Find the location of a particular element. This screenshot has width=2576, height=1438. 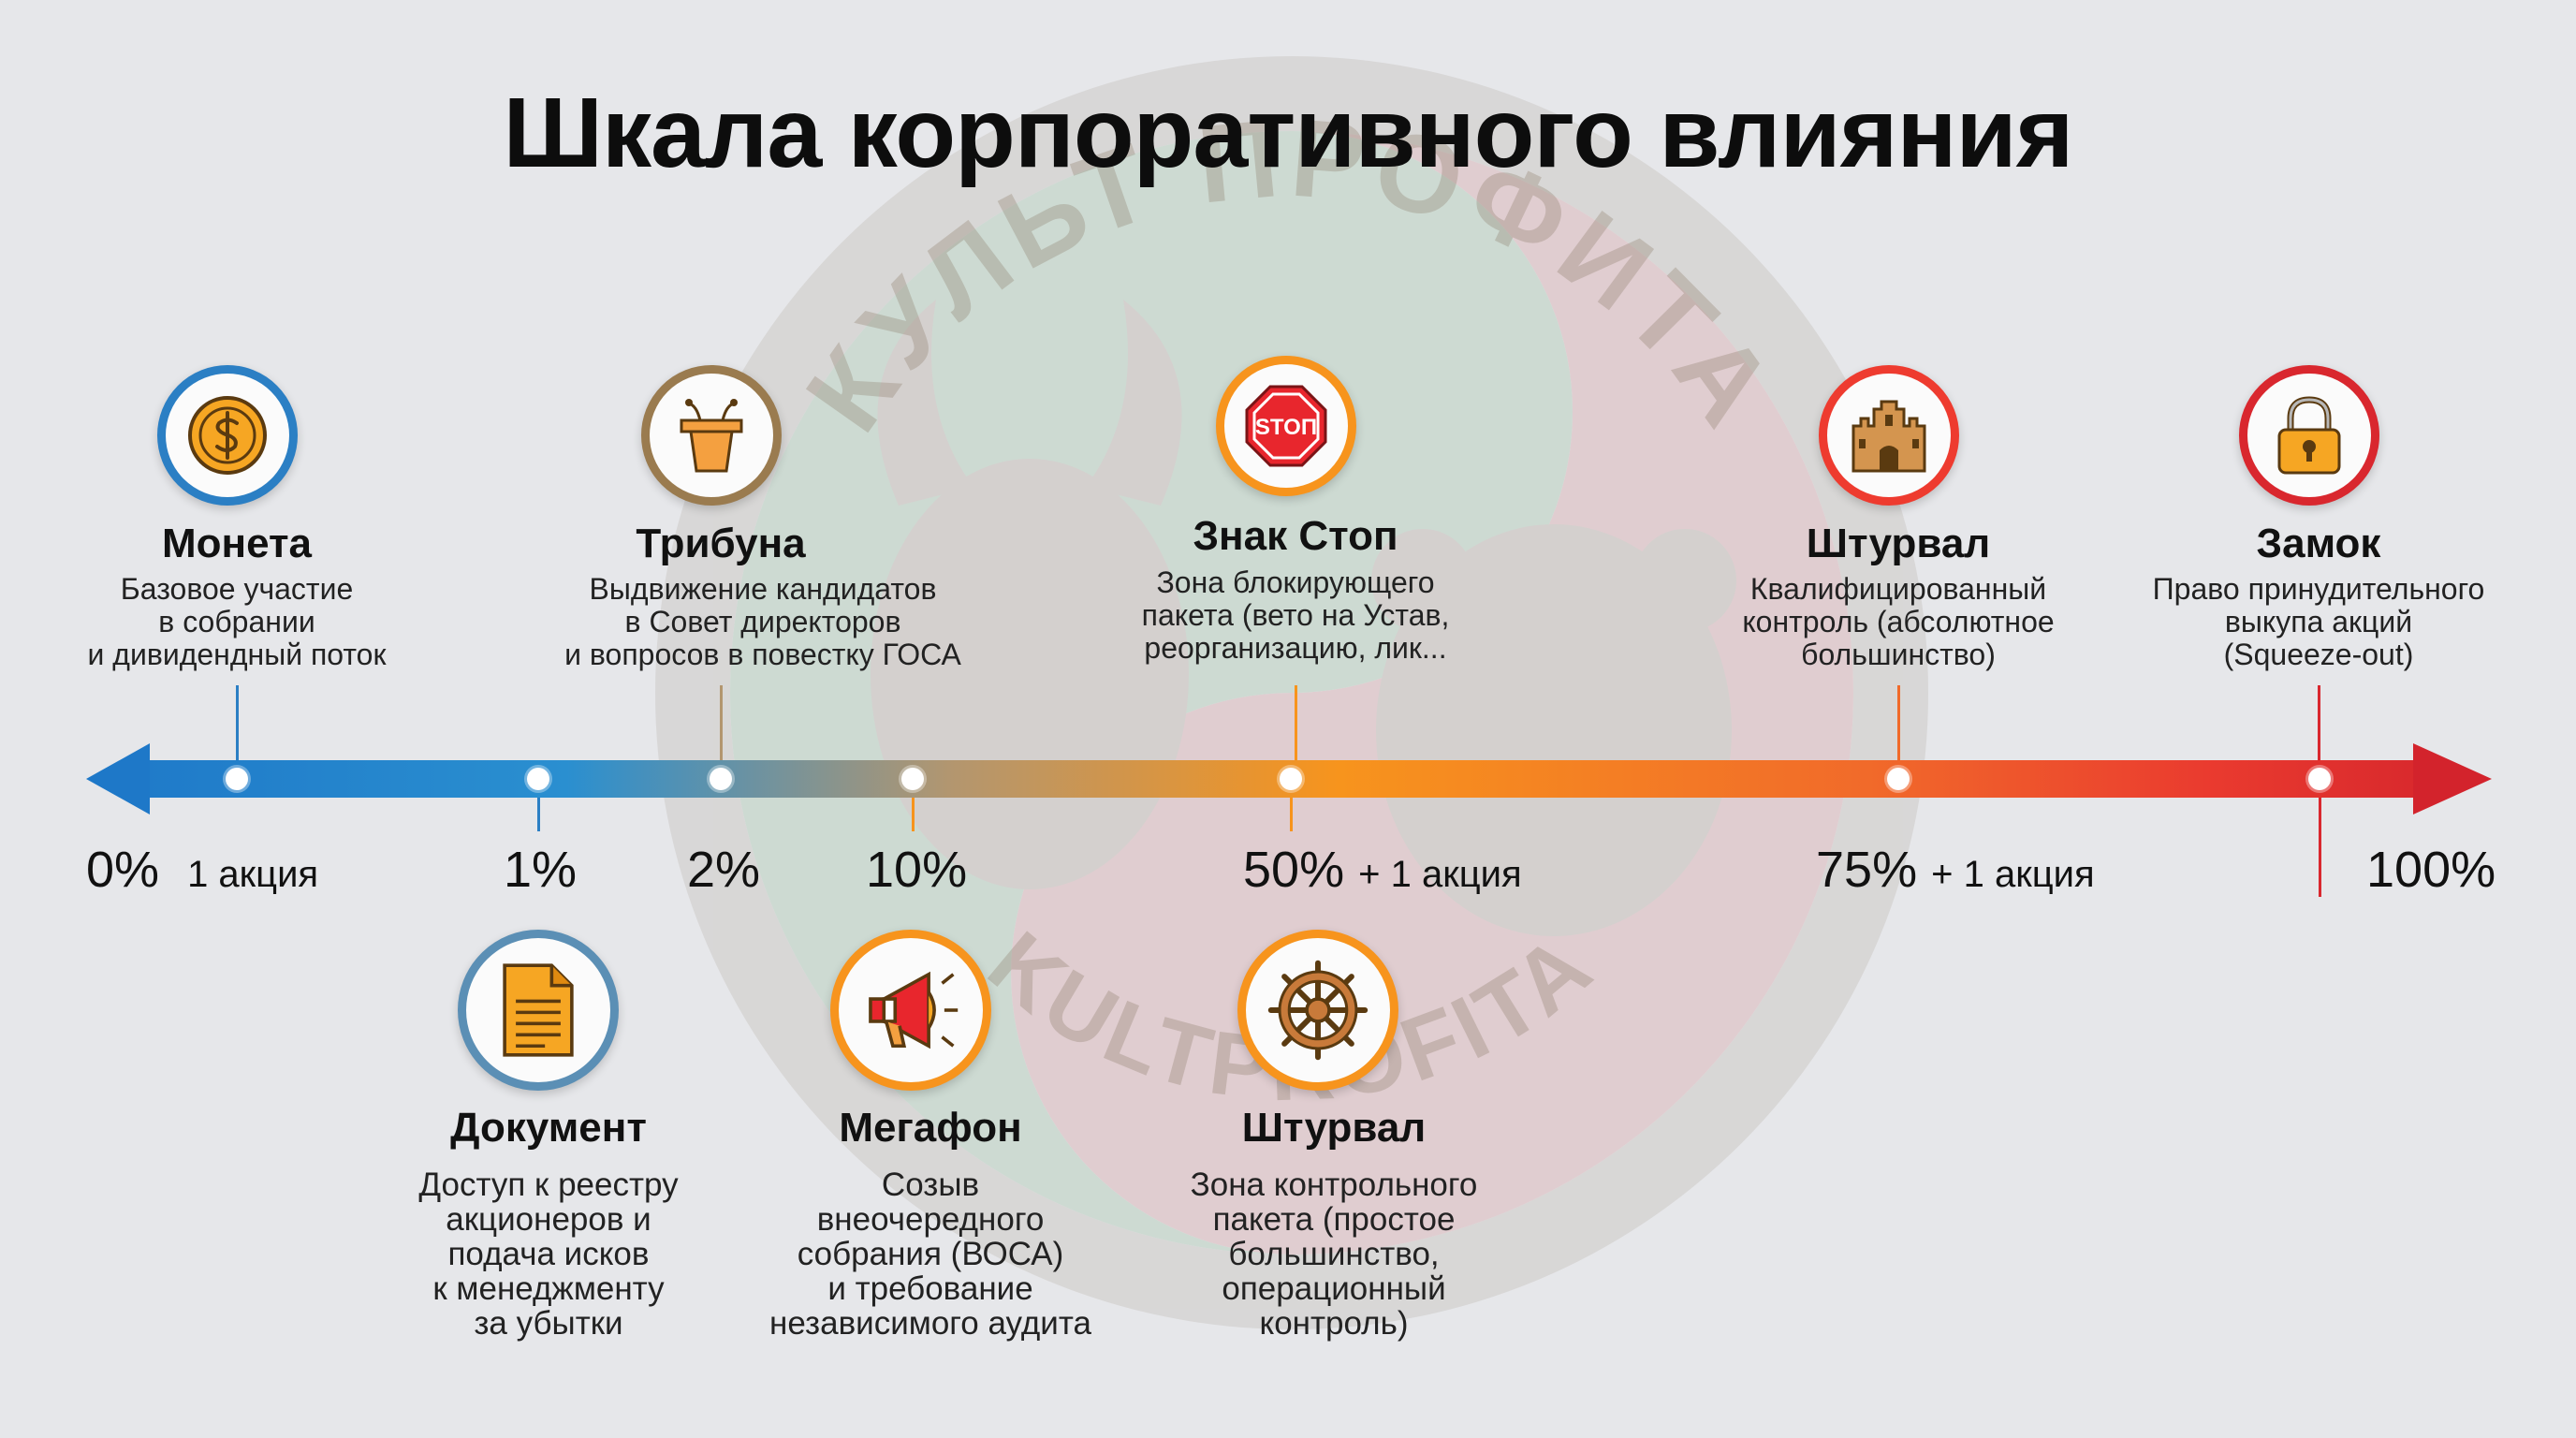

milestone-name-coin: Монета is located at coordinates (237, 543).